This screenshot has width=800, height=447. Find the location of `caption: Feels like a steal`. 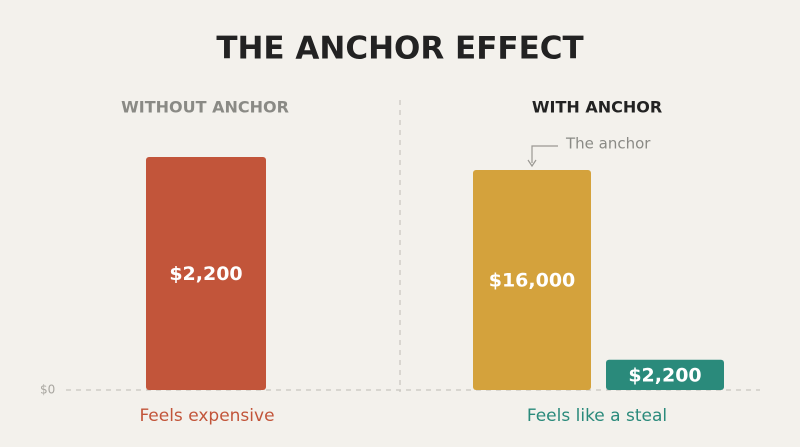

caption: Feels like a steal is located at coordinates (597, 416).